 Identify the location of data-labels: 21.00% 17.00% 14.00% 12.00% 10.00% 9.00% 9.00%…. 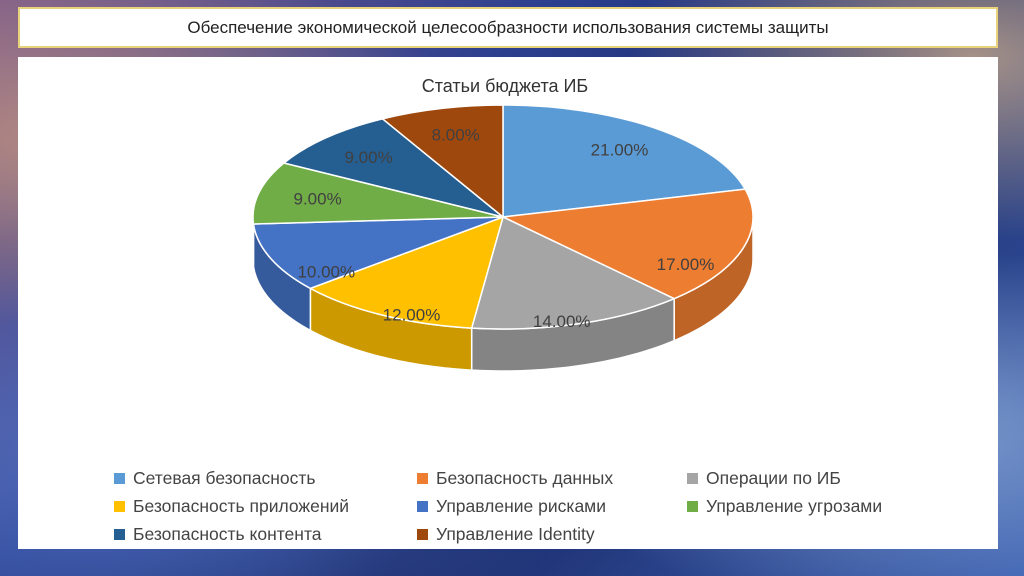
(503, 229).